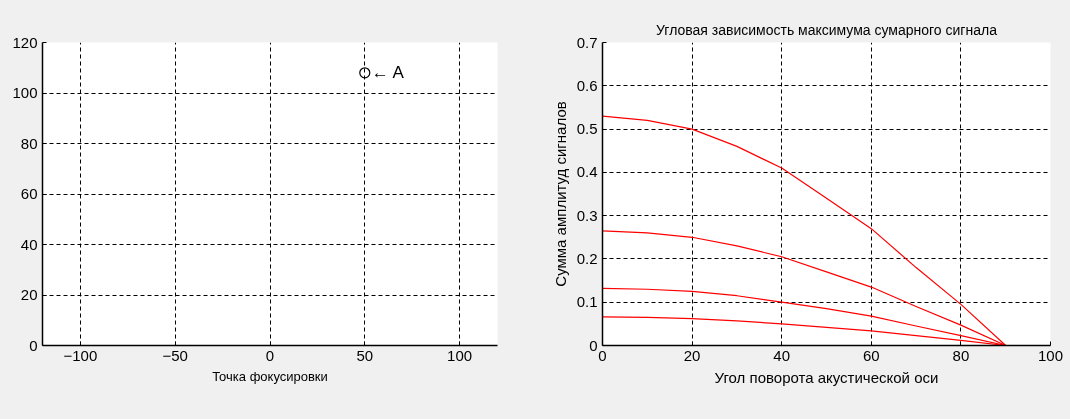 Image resolution: width=1070 pixels, height=419 pixels. What do you see at coordinates (587, 129) in the screenshot?
I see `y-tick-label: 0.5` at bounding box center [587, 129].